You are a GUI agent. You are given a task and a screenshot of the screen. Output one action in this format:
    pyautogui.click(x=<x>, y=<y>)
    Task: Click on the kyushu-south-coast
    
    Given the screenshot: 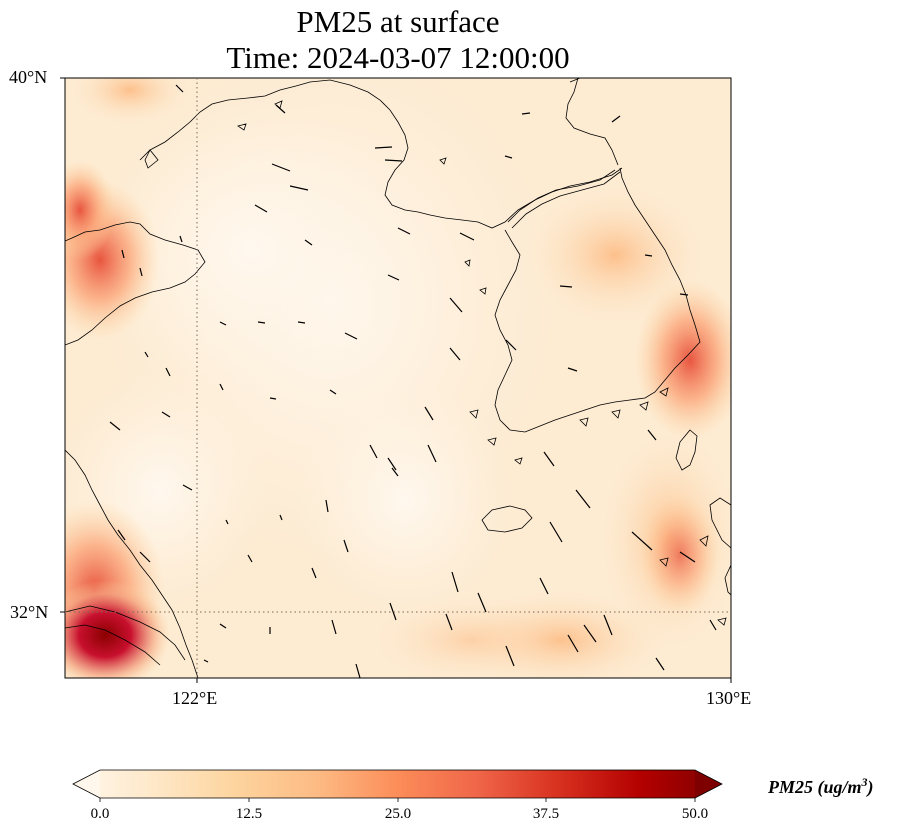 What is the action you would take?
    pyautogui.click(x=727, y=580)
    